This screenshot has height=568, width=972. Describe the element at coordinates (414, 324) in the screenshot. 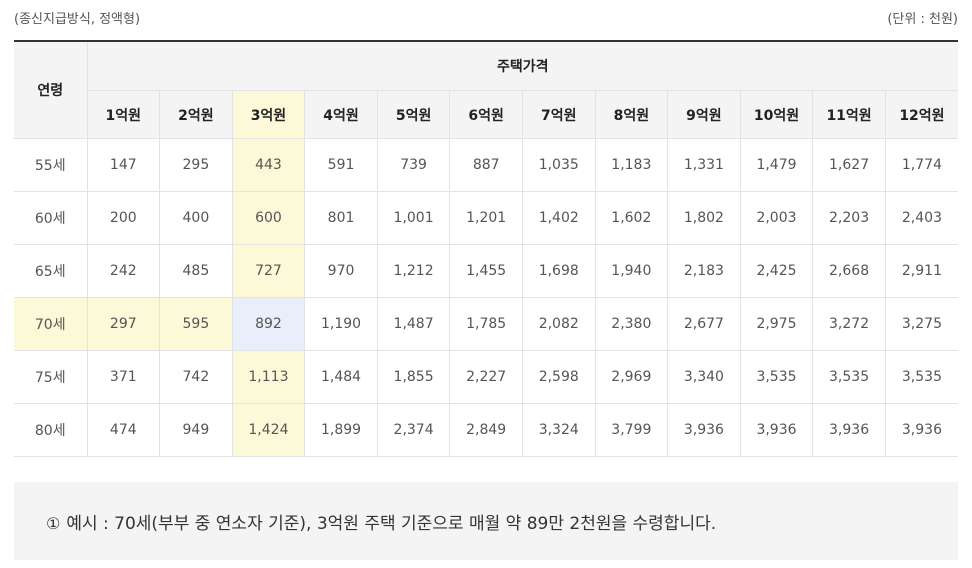

I see `payment-cell: 1,487` at that location.